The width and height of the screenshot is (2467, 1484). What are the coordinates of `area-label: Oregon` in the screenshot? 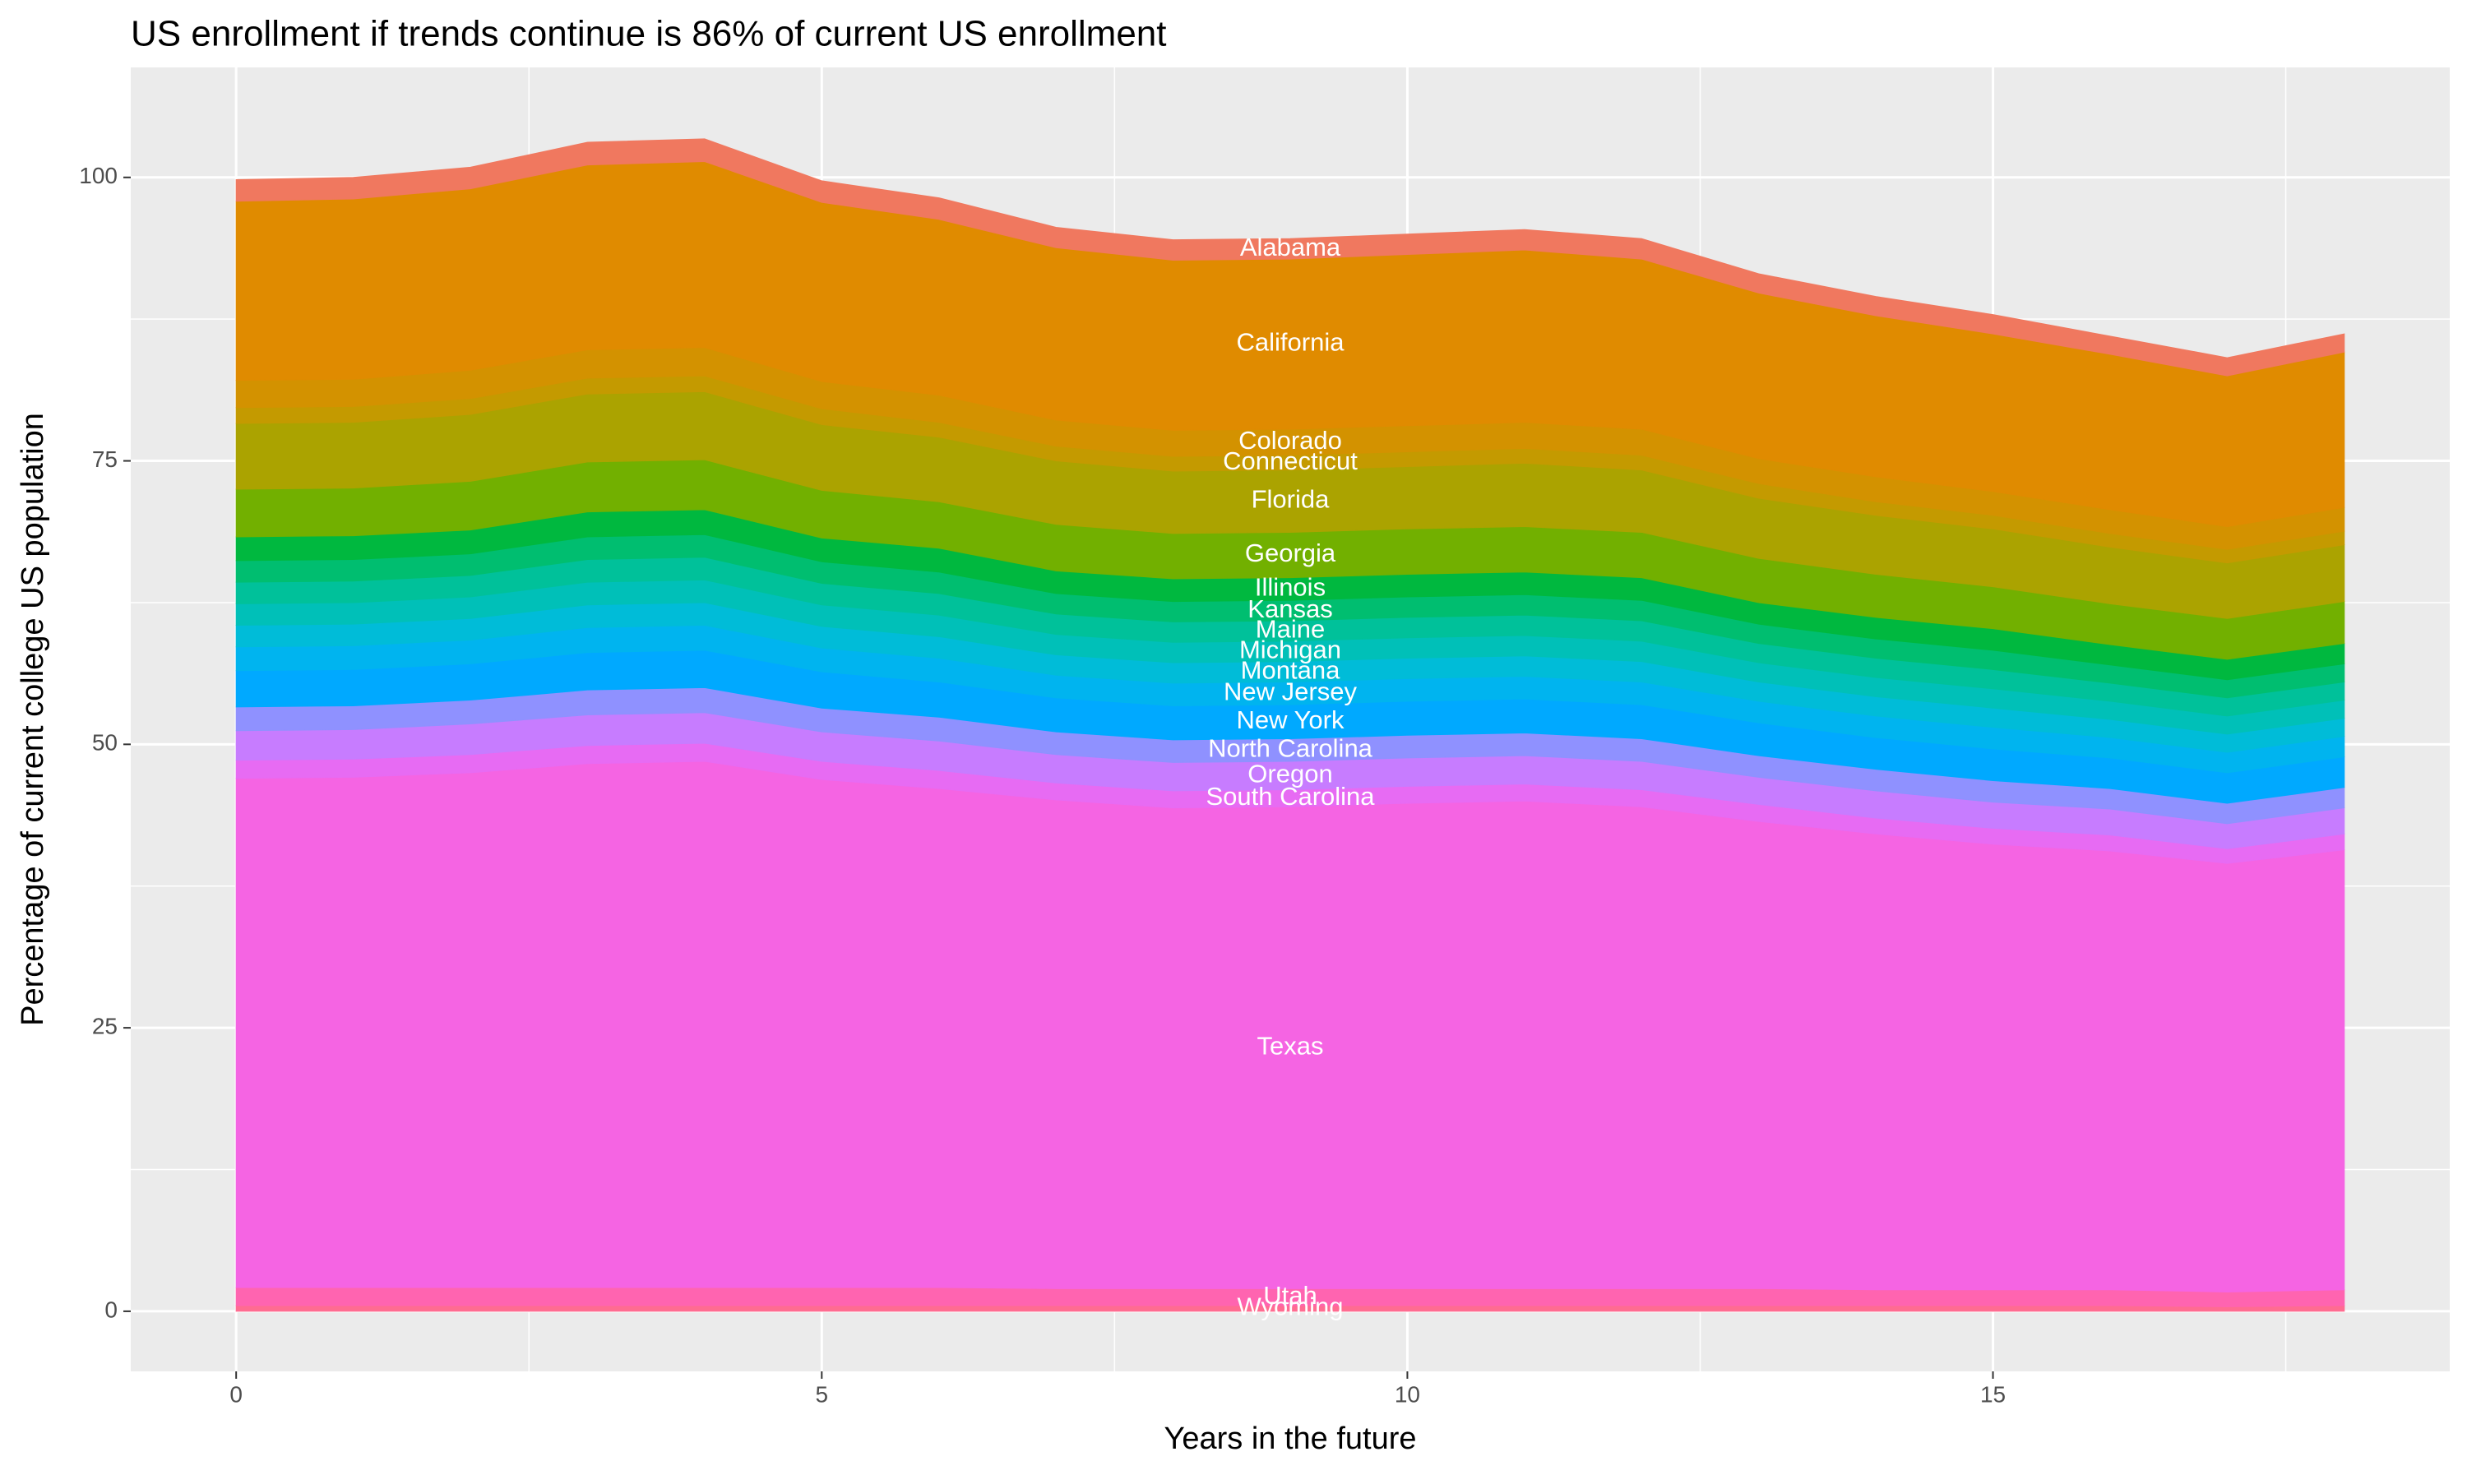 It's located at (1289, 774).